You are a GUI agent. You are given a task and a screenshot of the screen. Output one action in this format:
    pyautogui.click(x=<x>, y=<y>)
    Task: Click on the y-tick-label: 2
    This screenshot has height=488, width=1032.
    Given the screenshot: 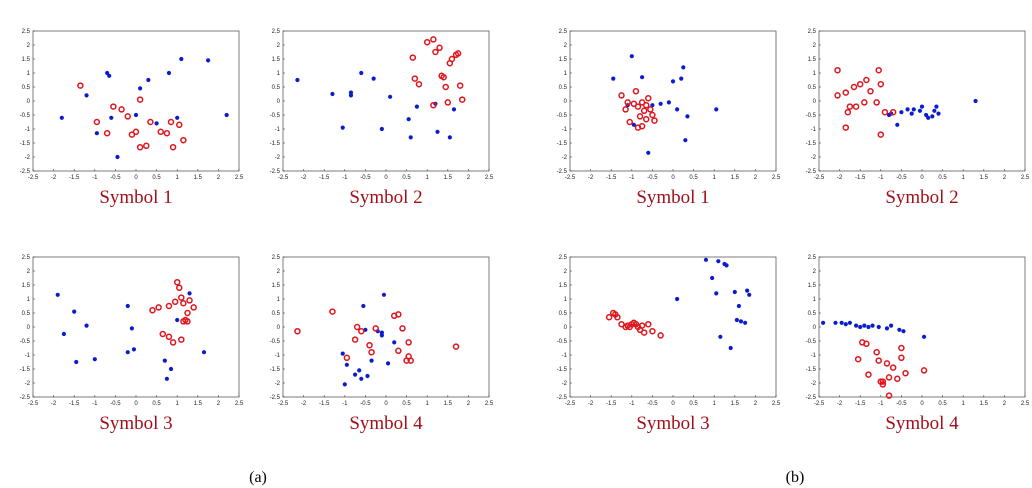 What is the action you would take?
    pyautogui.click(x=279, y=46)
    